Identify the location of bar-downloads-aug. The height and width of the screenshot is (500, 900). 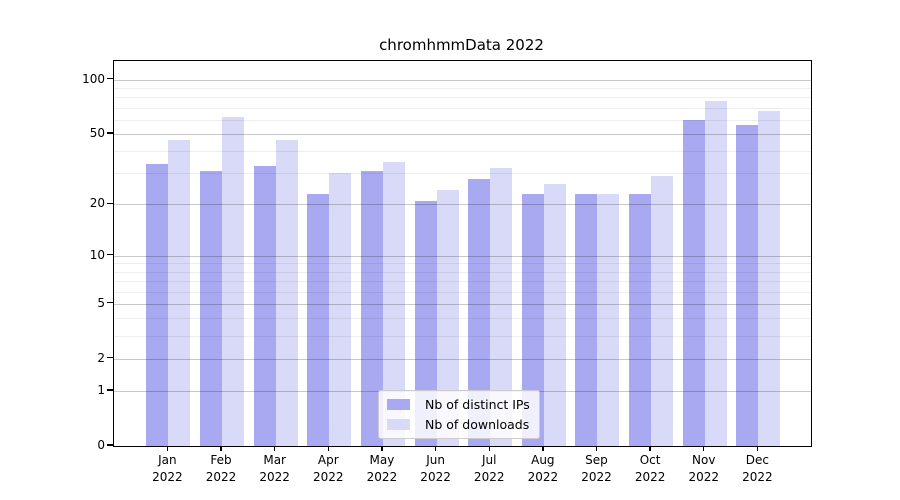
(554, 315).